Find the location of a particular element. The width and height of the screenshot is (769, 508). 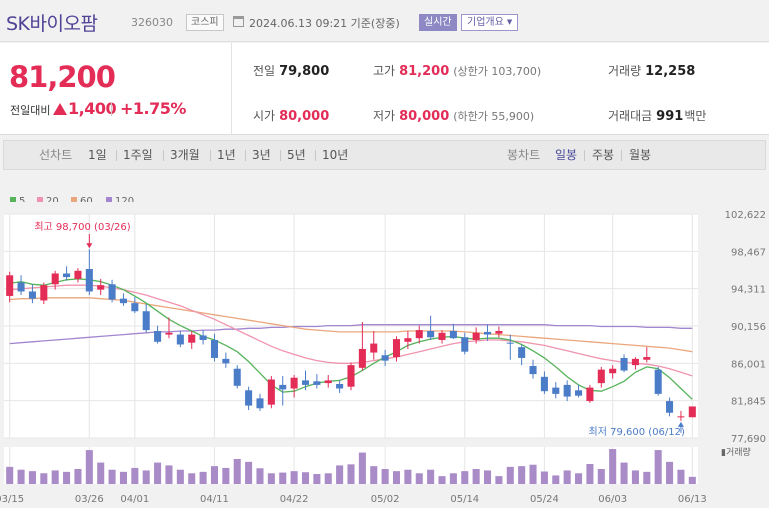

x-tick-label: 04/11 is located at coordinates (214, 499).